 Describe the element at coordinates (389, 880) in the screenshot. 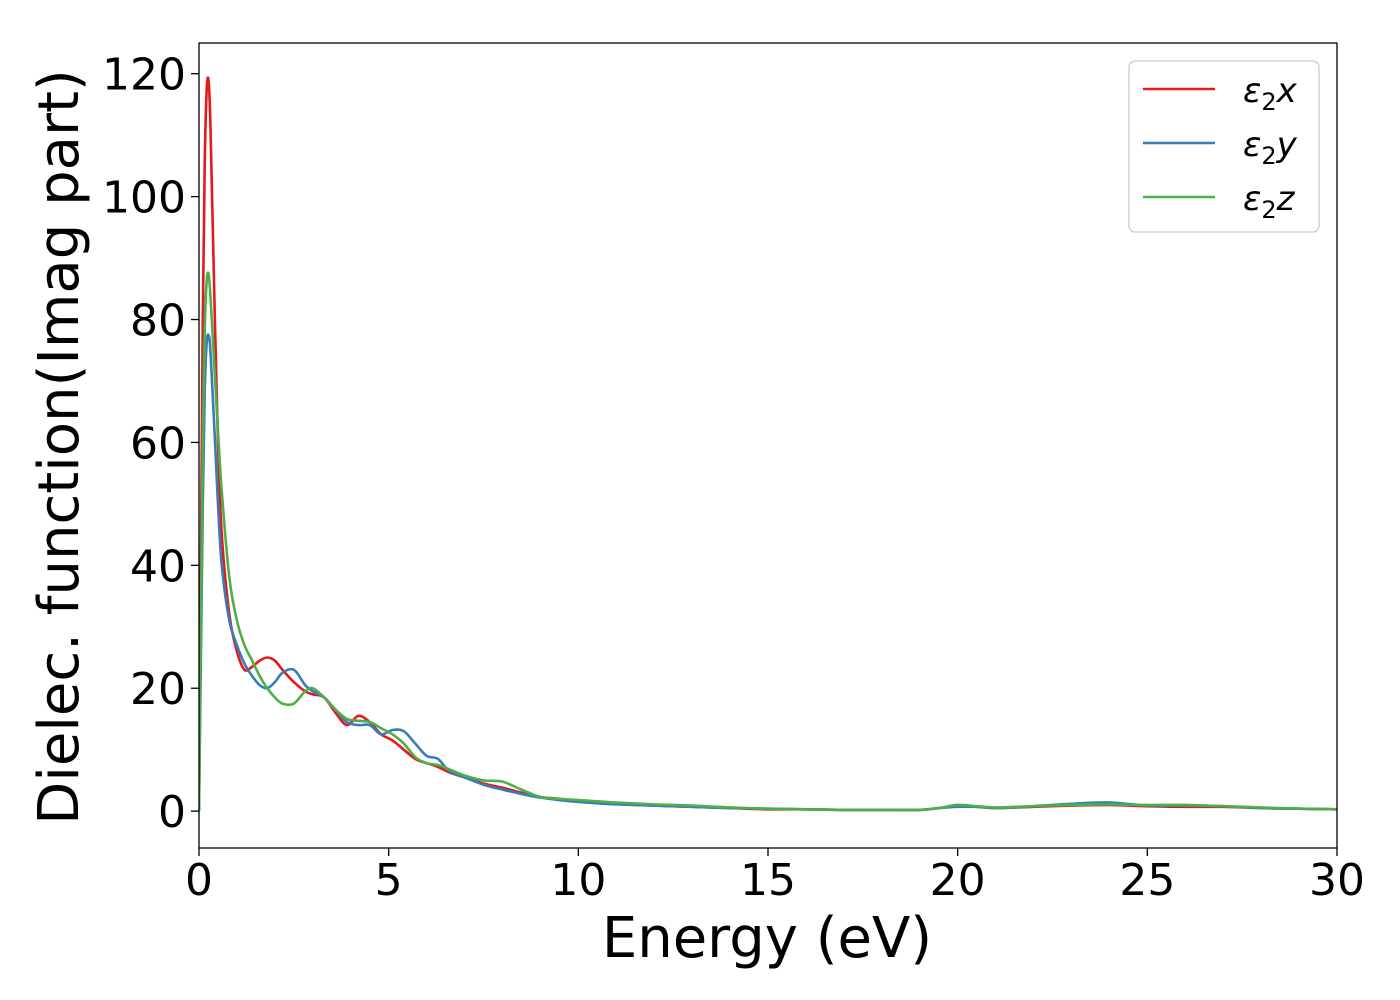

I see `x-tick-label: 5` at that location.